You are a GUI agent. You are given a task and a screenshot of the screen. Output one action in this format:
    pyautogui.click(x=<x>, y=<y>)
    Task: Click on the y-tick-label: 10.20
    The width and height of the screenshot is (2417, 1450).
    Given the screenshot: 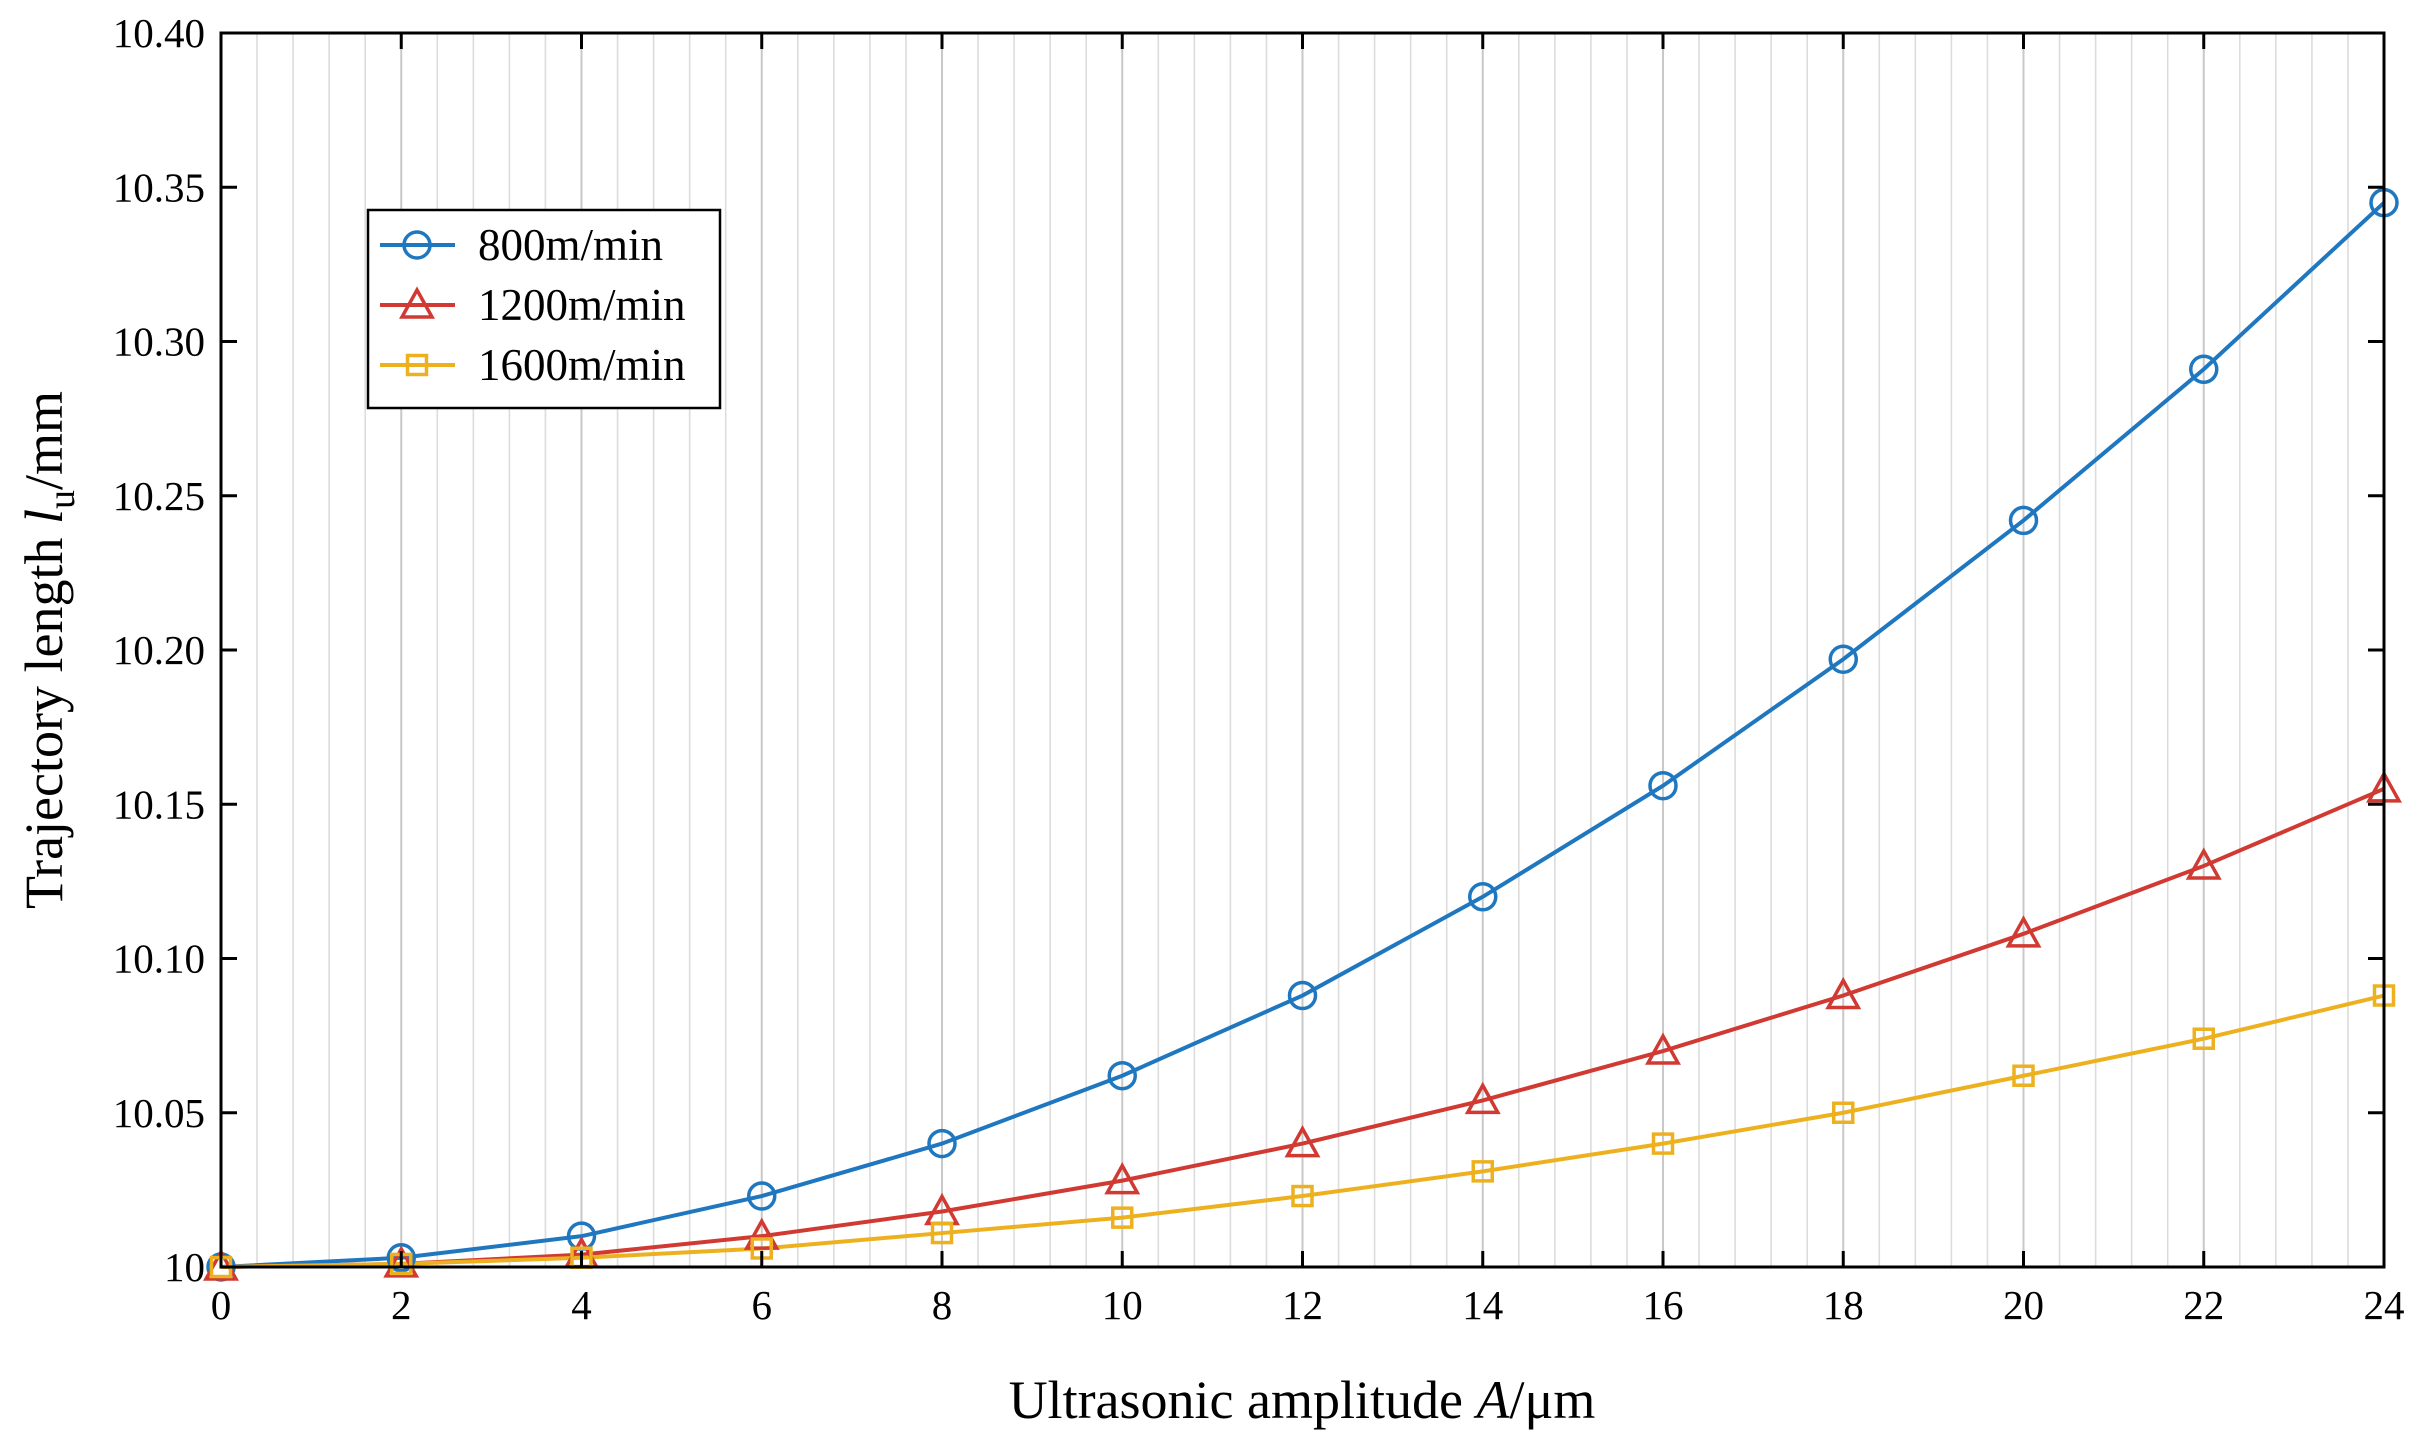 What is the action you would take?
    pyautogui.click(x=159, y=650)
    